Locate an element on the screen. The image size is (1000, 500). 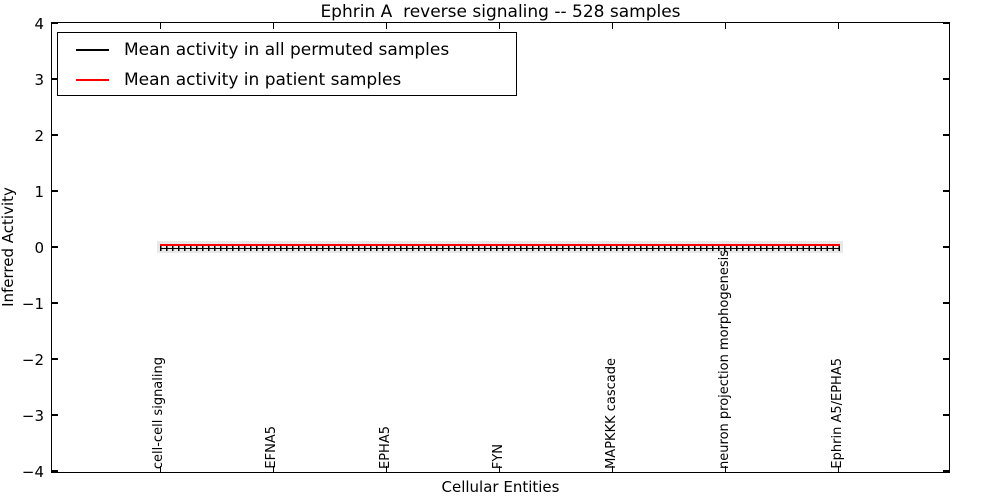
y-tick-label: 0 is located at coordinates (39, 247).